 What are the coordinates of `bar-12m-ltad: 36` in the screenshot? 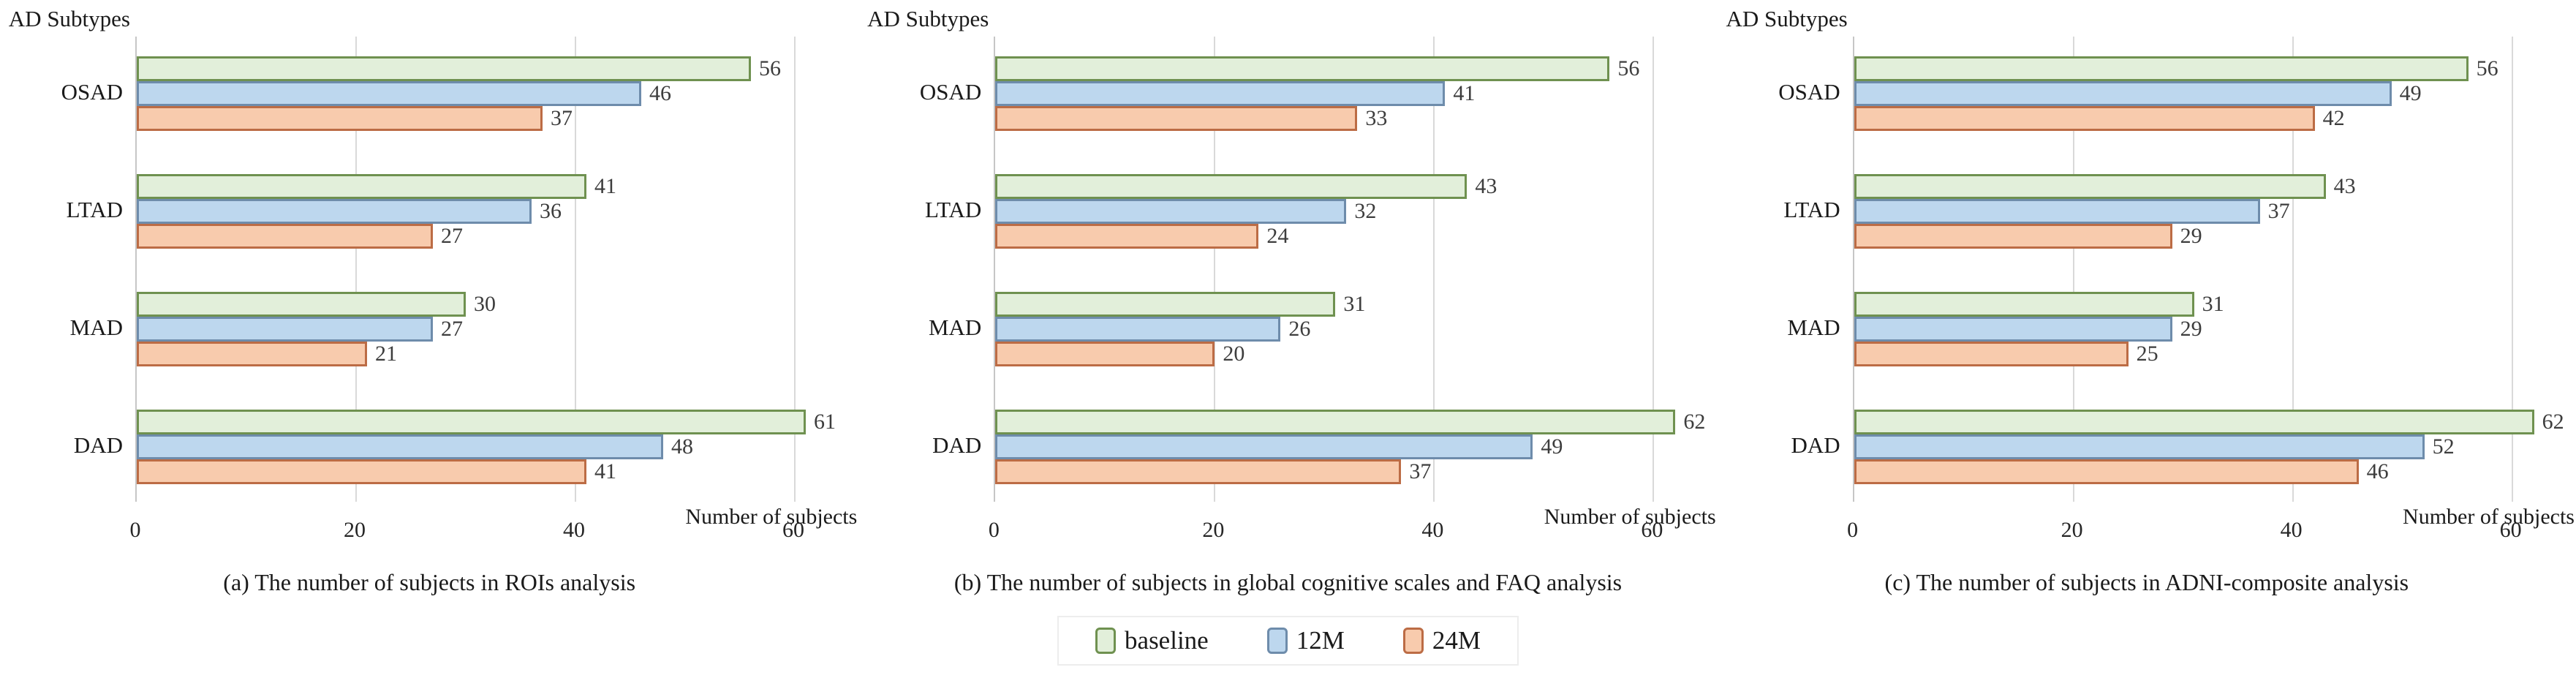 It's located at (349, 211).